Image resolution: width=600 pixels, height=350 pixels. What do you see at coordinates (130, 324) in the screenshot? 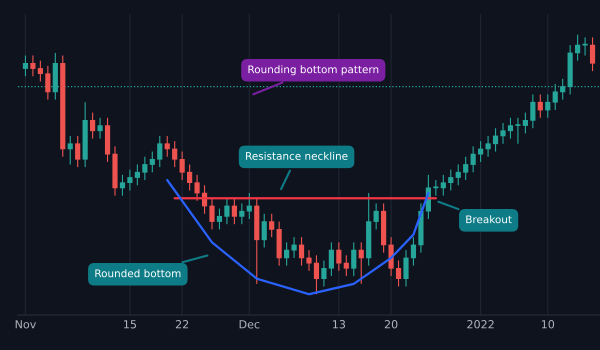
I see `x-tick-label: 15` at bounding box center [130, 324].